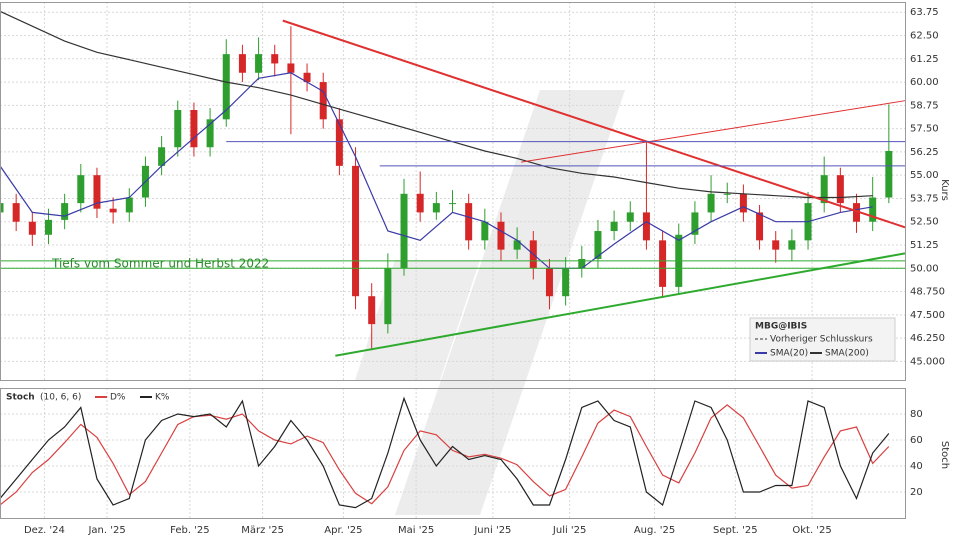 The width and height of the screenshot is (960, 540). Describe the element at coordinates (811, 530) in the screenshot. I see `x-tick-label: Okt. '25` at that location.